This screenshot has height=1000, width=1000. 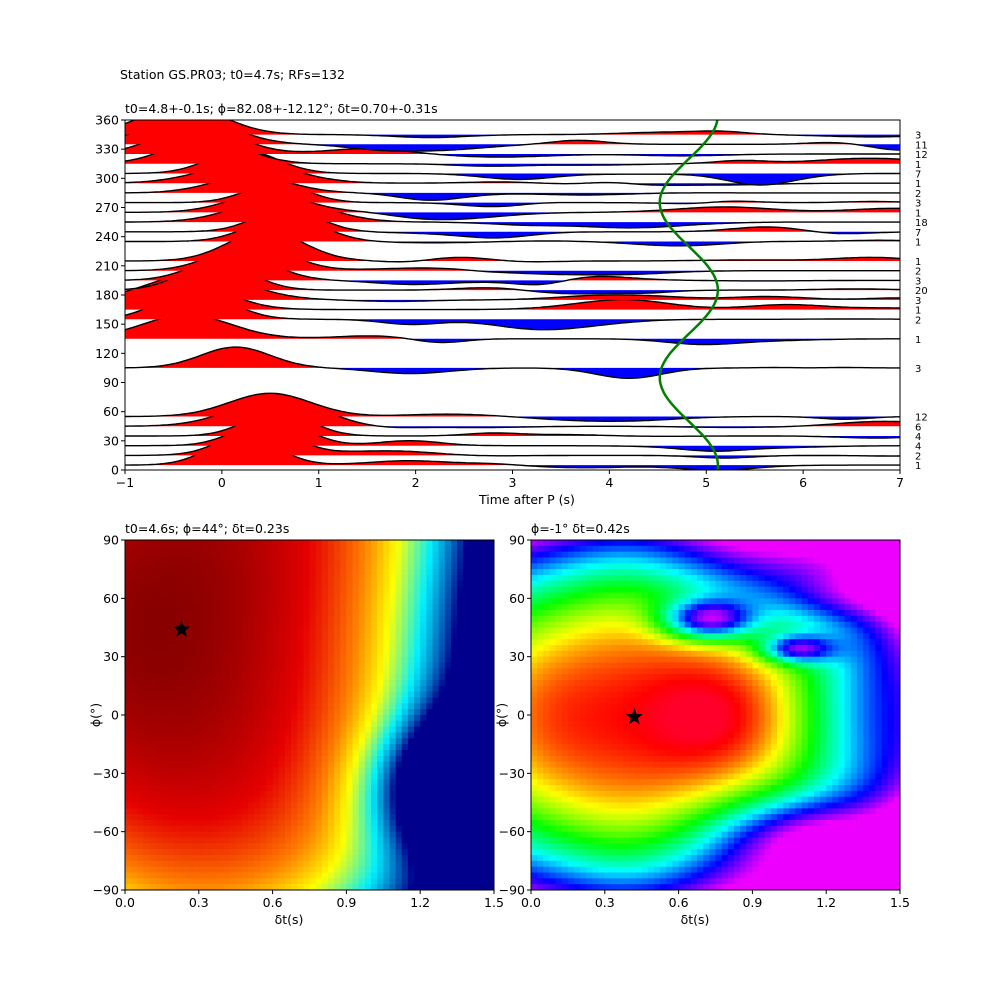 What do you see at coordinates (510, 480) in the screenshot?
I see `rf-x-axis: −1 0 1 2 3 4 5 6 7` at bounding box center [510, 480].